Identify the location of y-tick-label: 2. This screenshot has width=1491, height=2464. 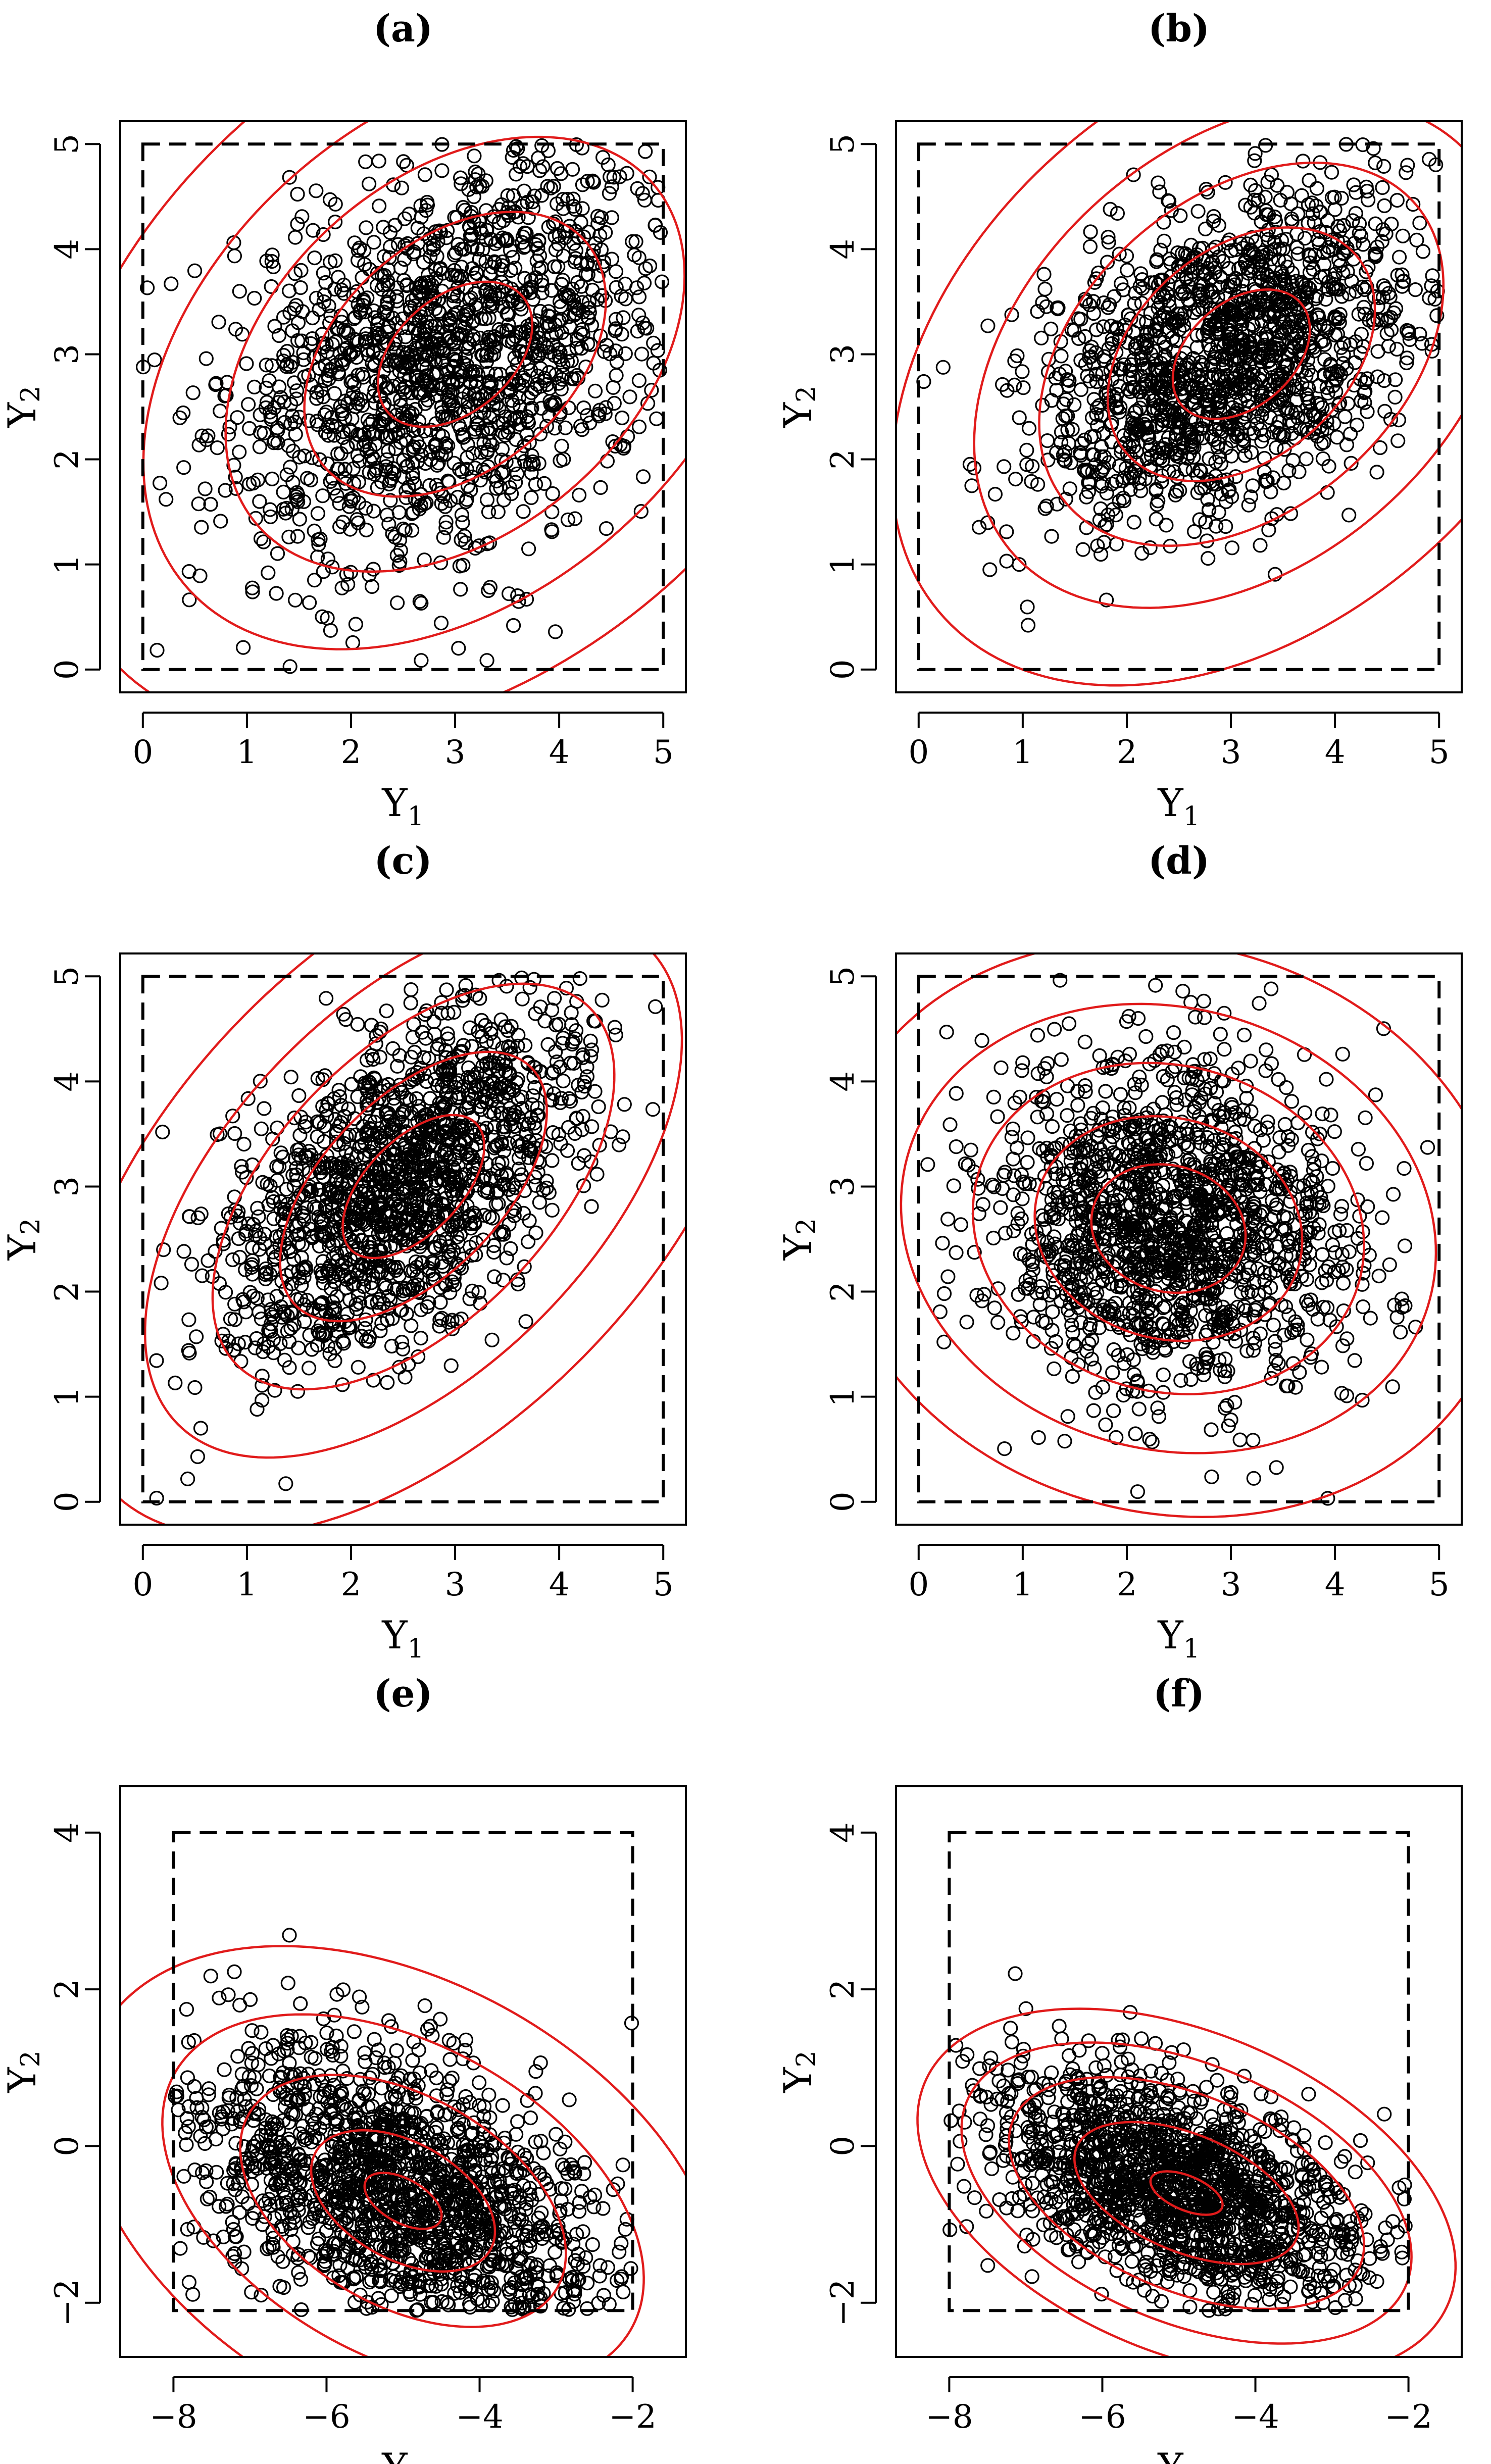
(67, 459).